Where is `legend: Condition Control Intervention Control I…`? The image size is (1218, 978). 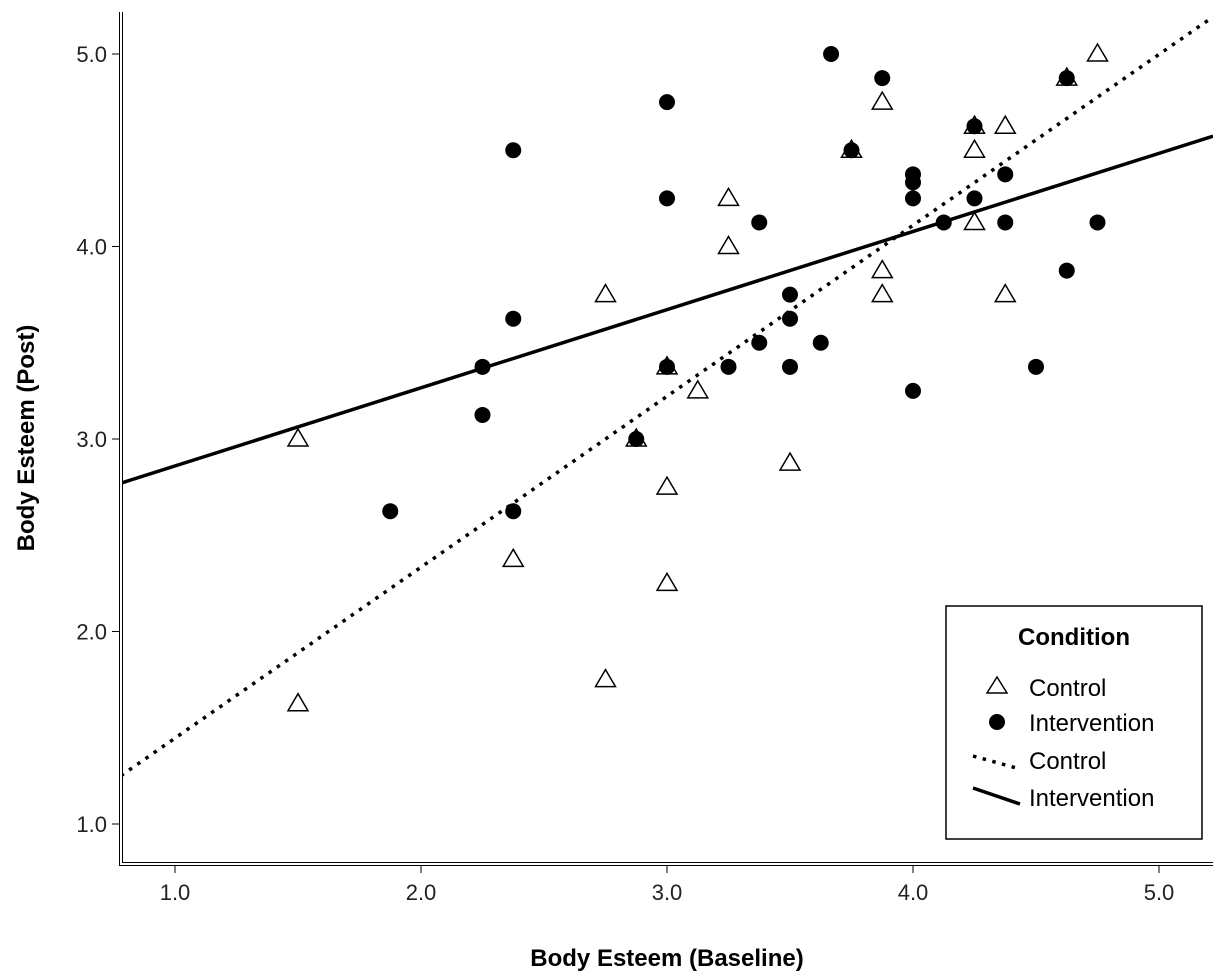 legend: Condition Control Intervention Control I… is located at coordinates (1074, 722).